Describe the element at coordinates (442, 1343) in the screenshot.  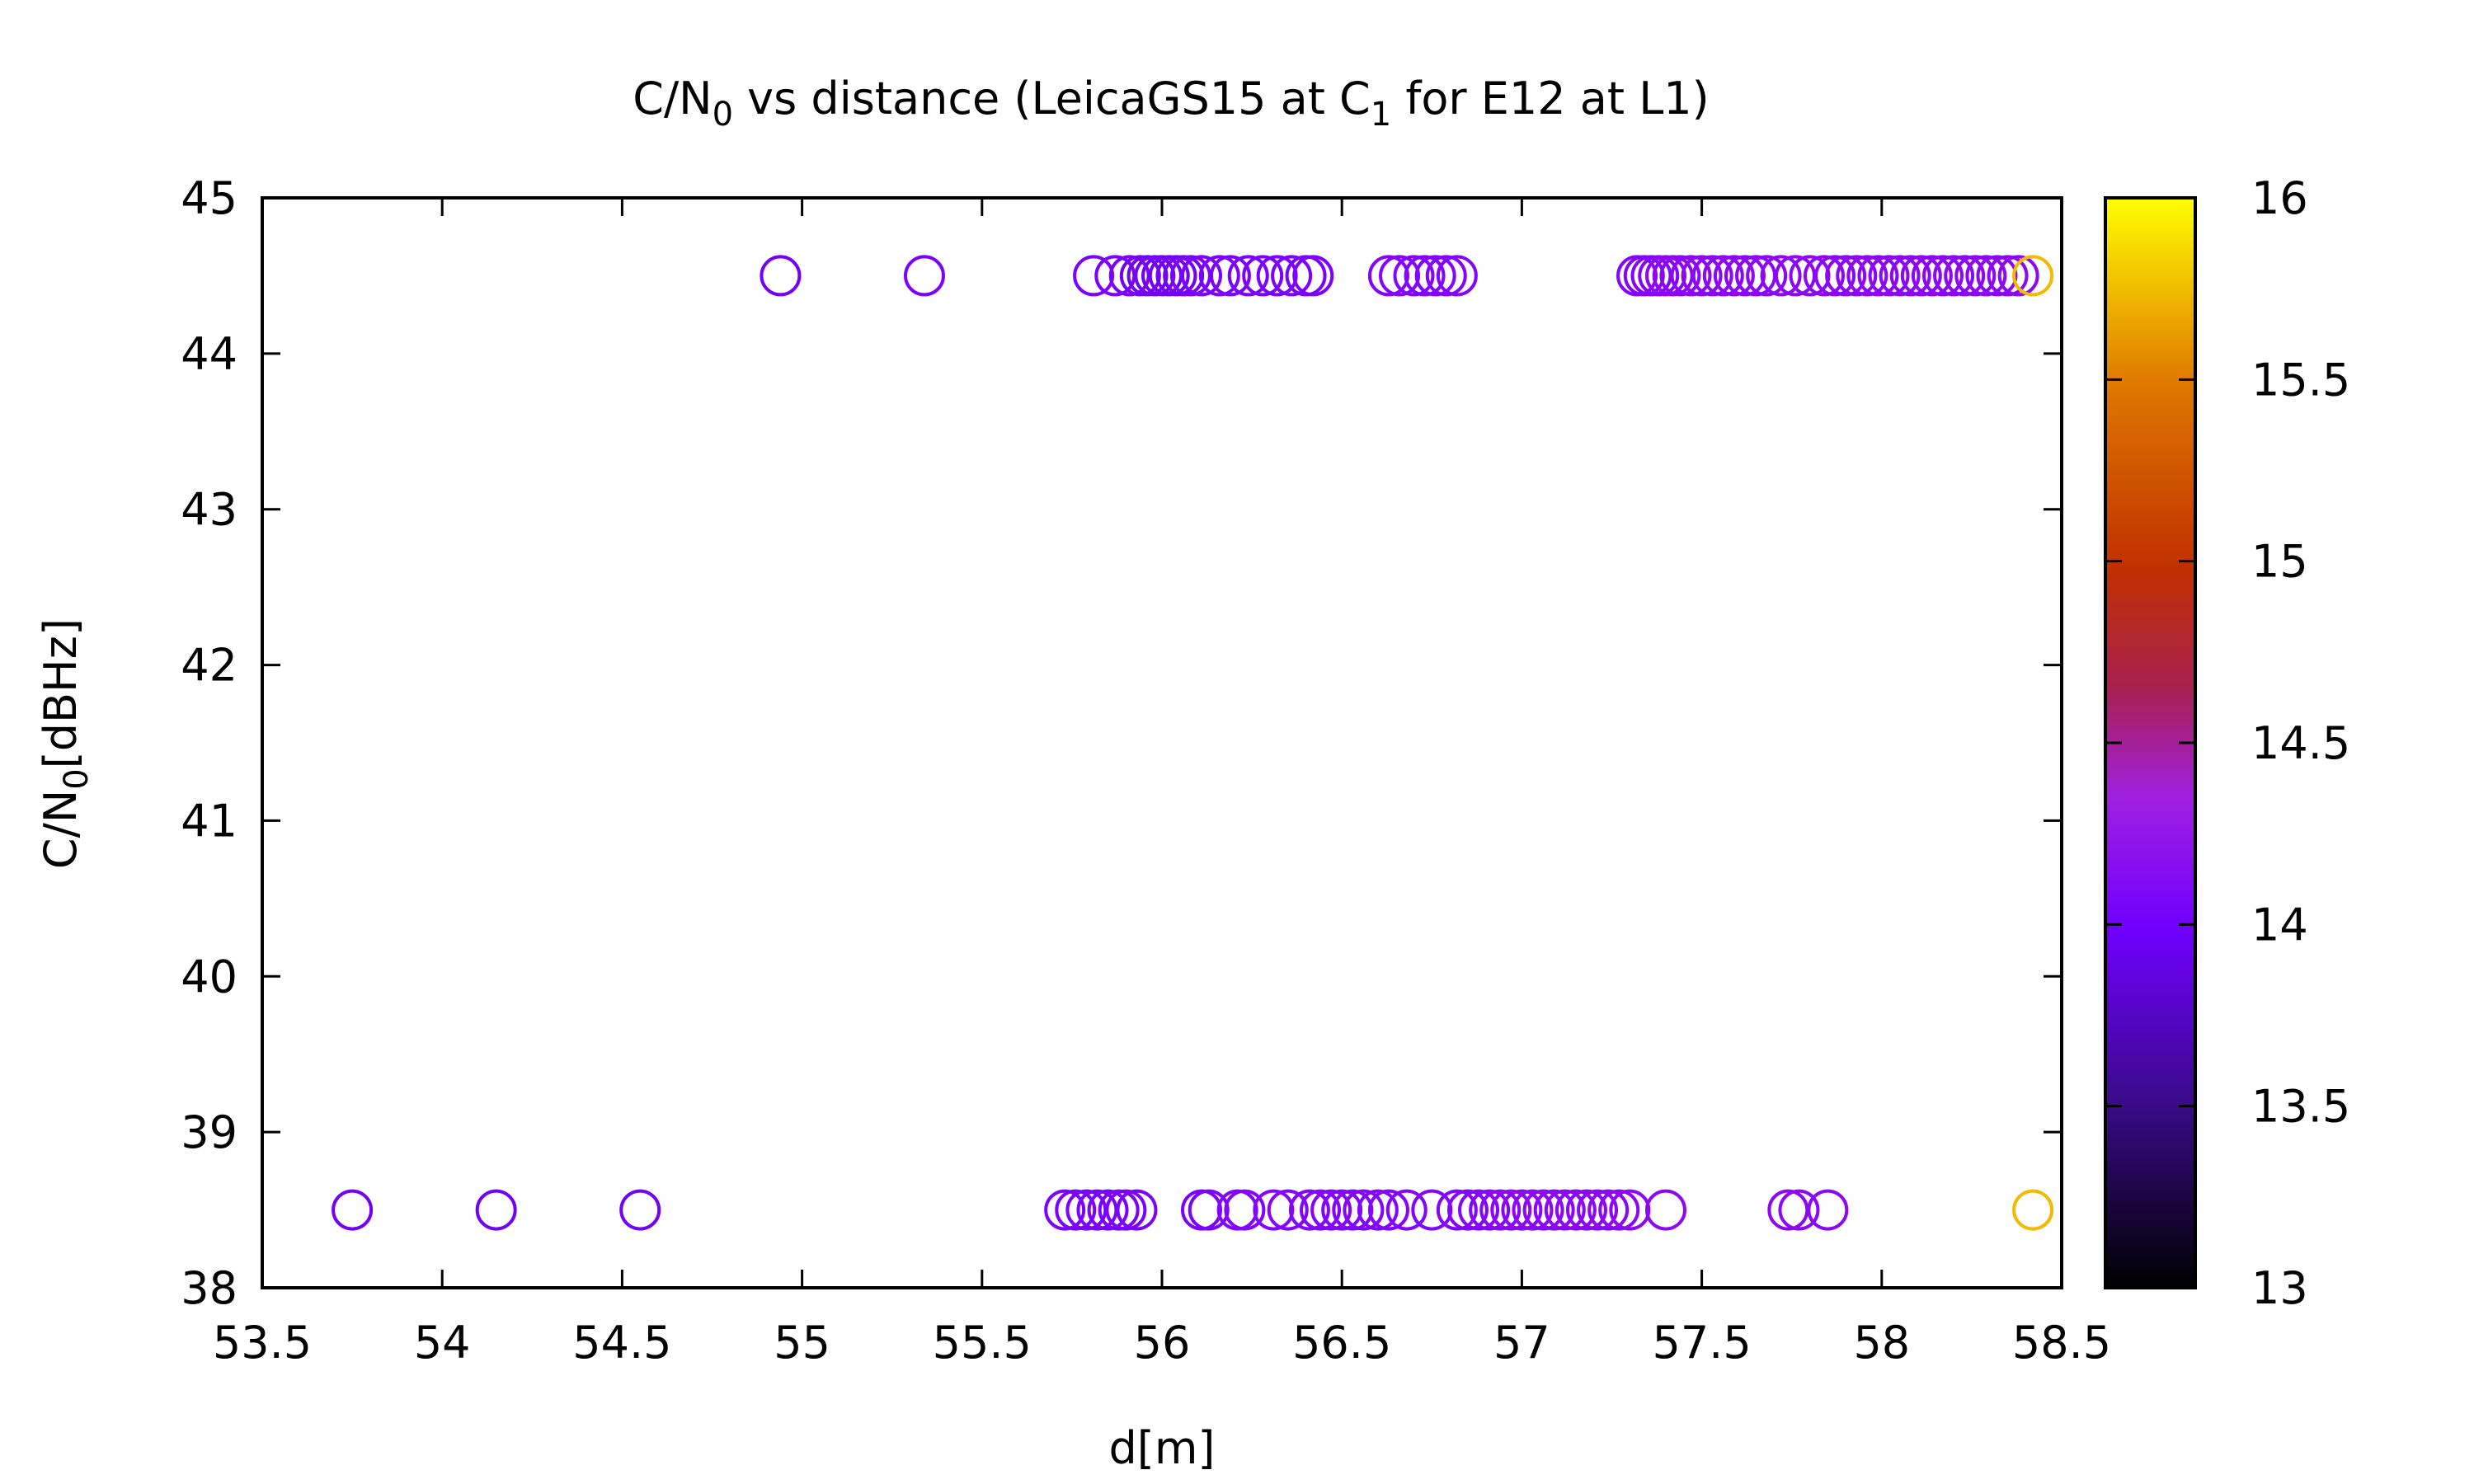
I see `x-tick-label: 54` at that location.